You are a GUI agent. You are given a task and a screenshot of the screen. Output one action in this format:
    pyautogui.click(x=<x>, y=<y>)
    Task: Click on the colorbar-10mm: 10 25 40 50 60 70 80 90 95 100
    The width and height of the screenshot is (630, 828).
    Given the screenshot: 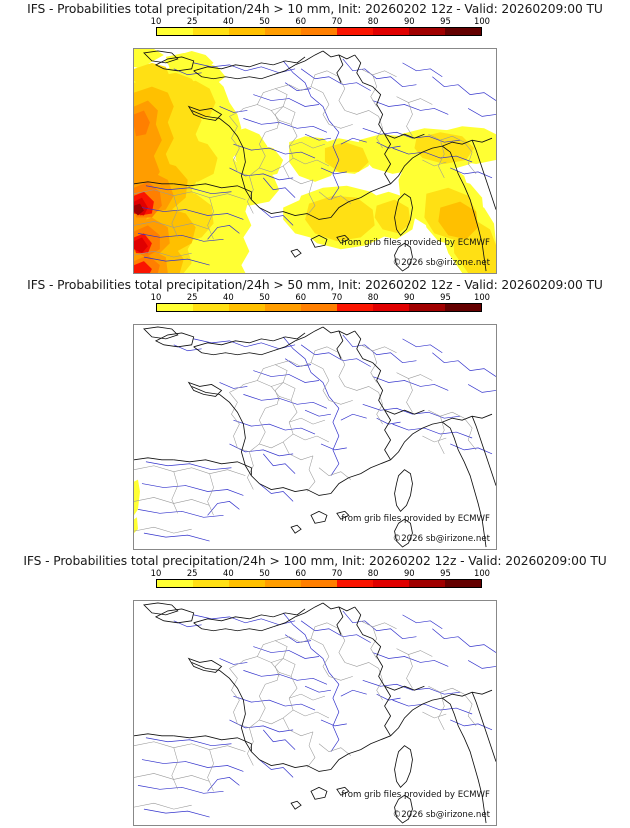 What is the action you would take?
    pyautogui.click(x=320, y=26)
    